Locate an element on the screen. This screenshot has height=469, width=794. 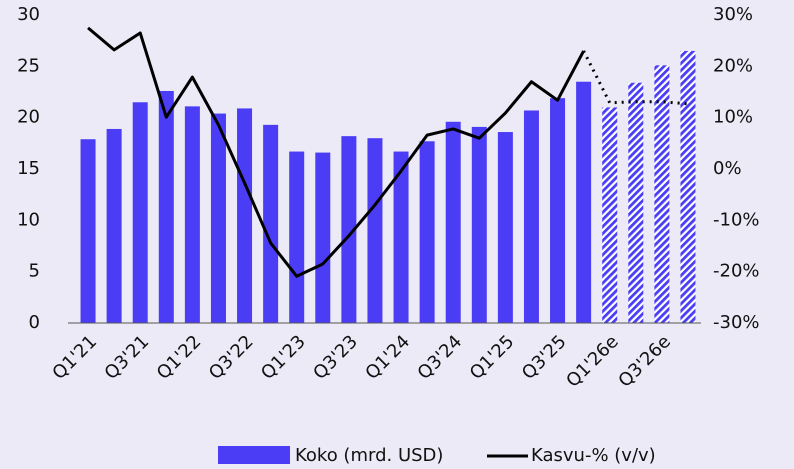
y-tick-label: 25 is located at coordinates (28, 65).